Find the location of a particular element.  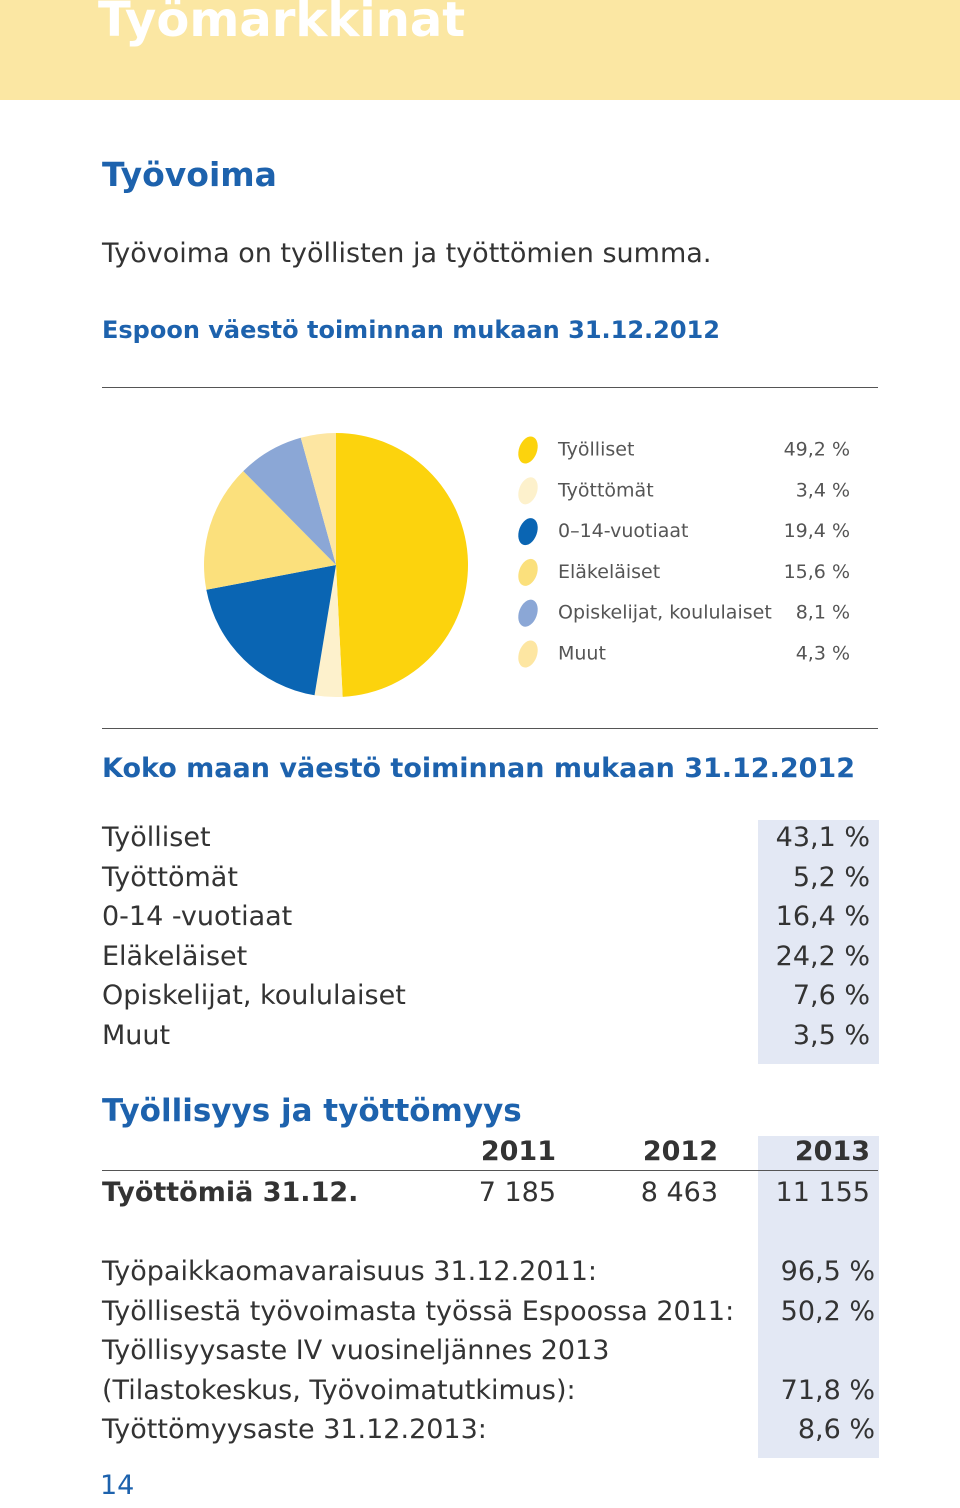

row-label: Eläkeläiset is located at coordinates (175, 956).